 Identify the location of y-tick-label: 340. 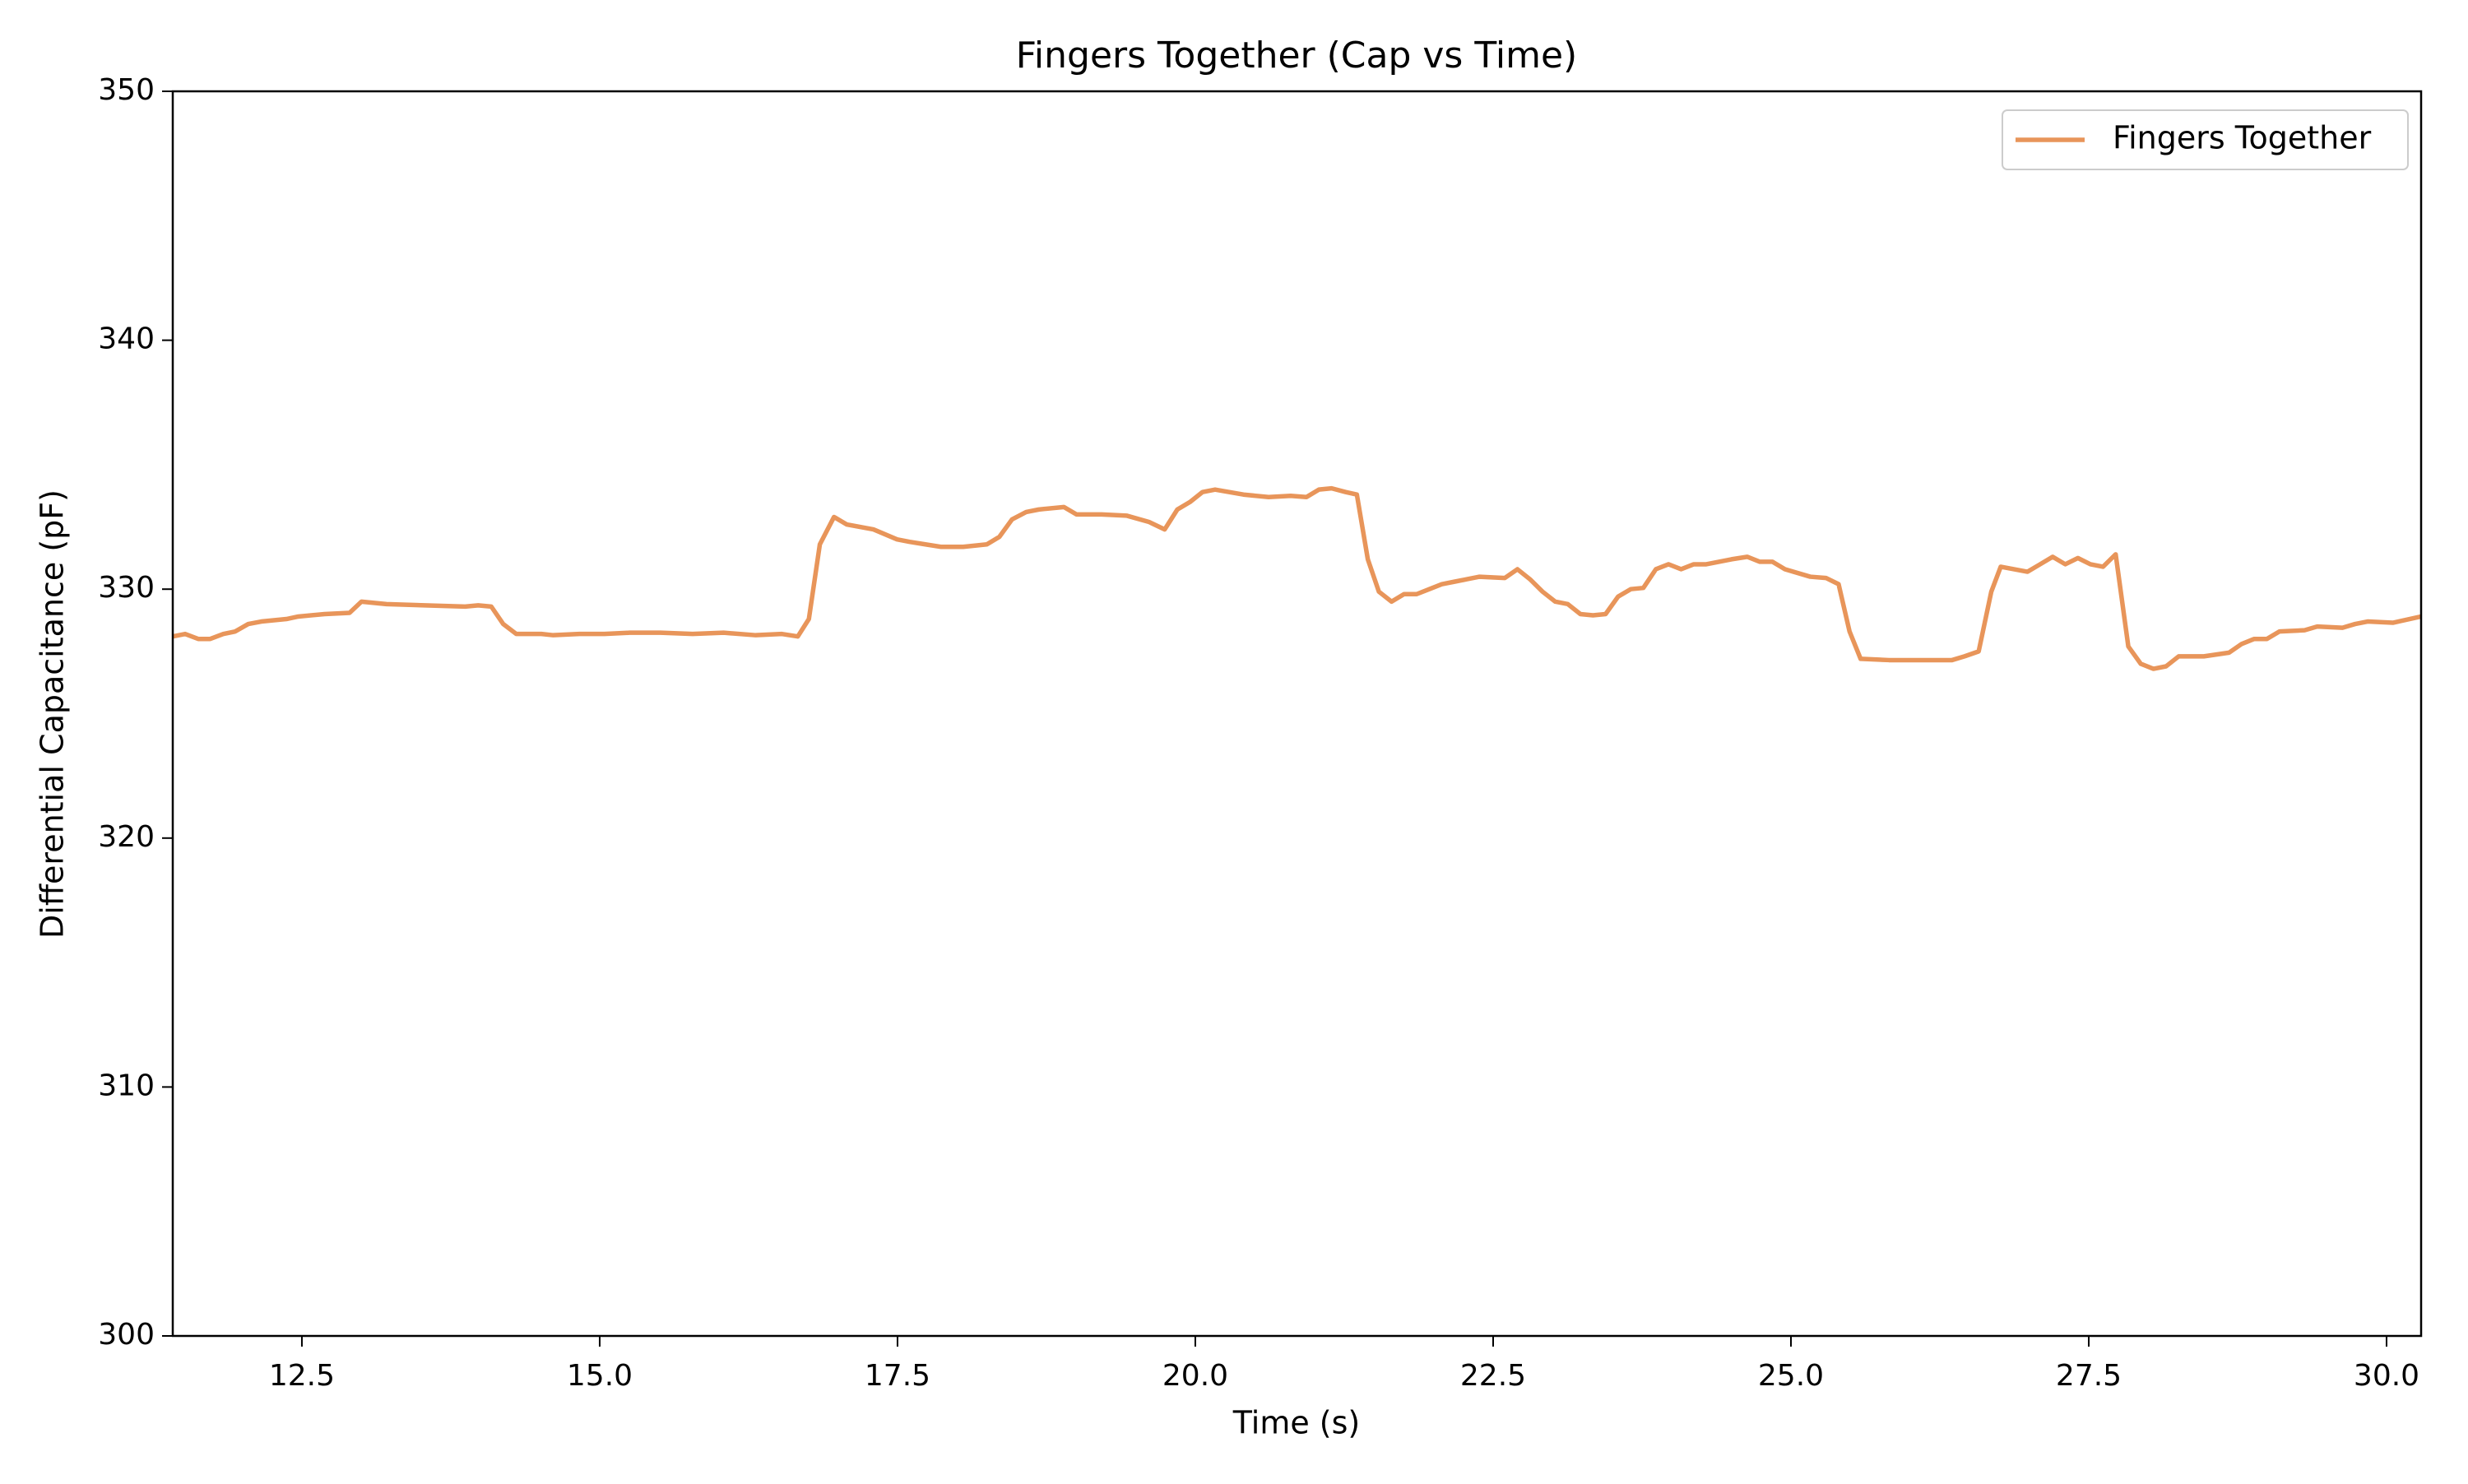
(126, 339).